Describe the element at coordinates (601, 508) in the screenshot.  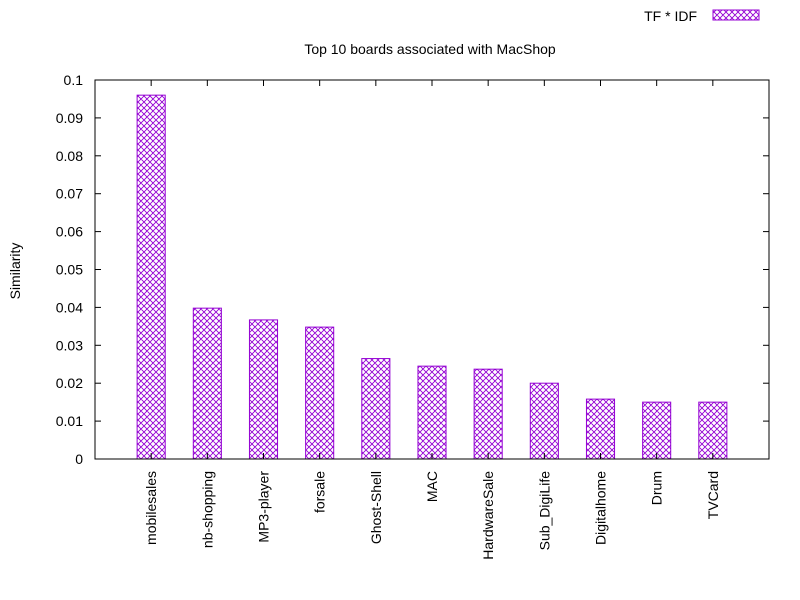
I see `x-tick-label: Digitalhome` at that location.